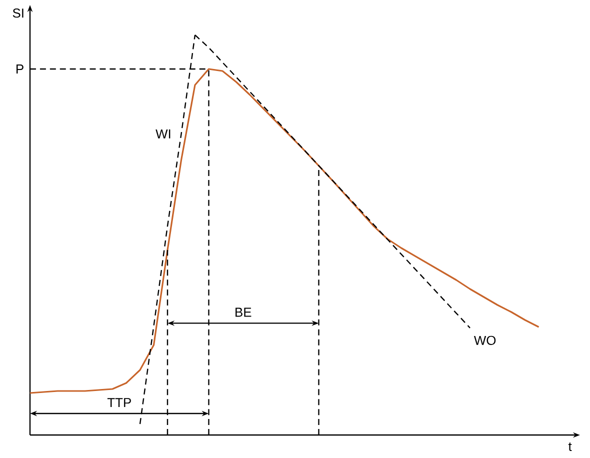 This screenshot has height=458, width=590. Describe the element at coordinates (485, 340) in the screenshot. I see `series-label: WO` at that location.